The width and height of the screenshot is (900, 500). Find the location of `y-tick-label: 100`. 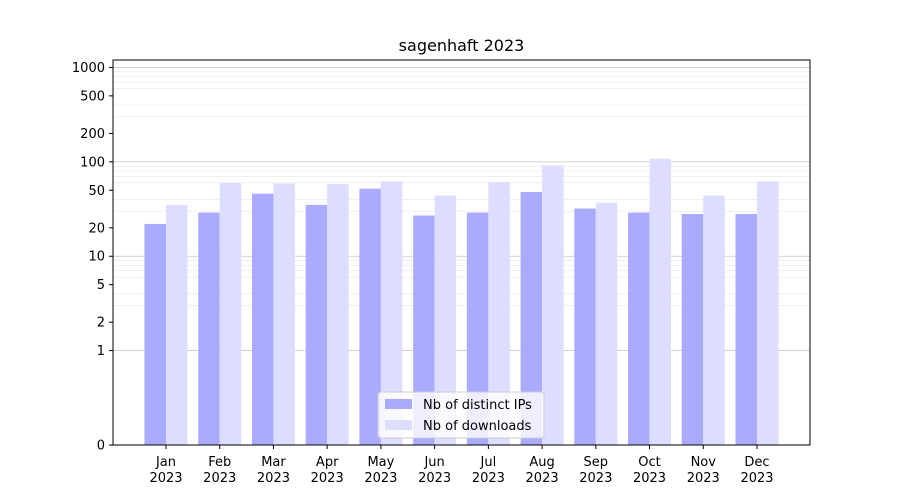

y-tick-label: 100 is located at coordinates (92, 162).